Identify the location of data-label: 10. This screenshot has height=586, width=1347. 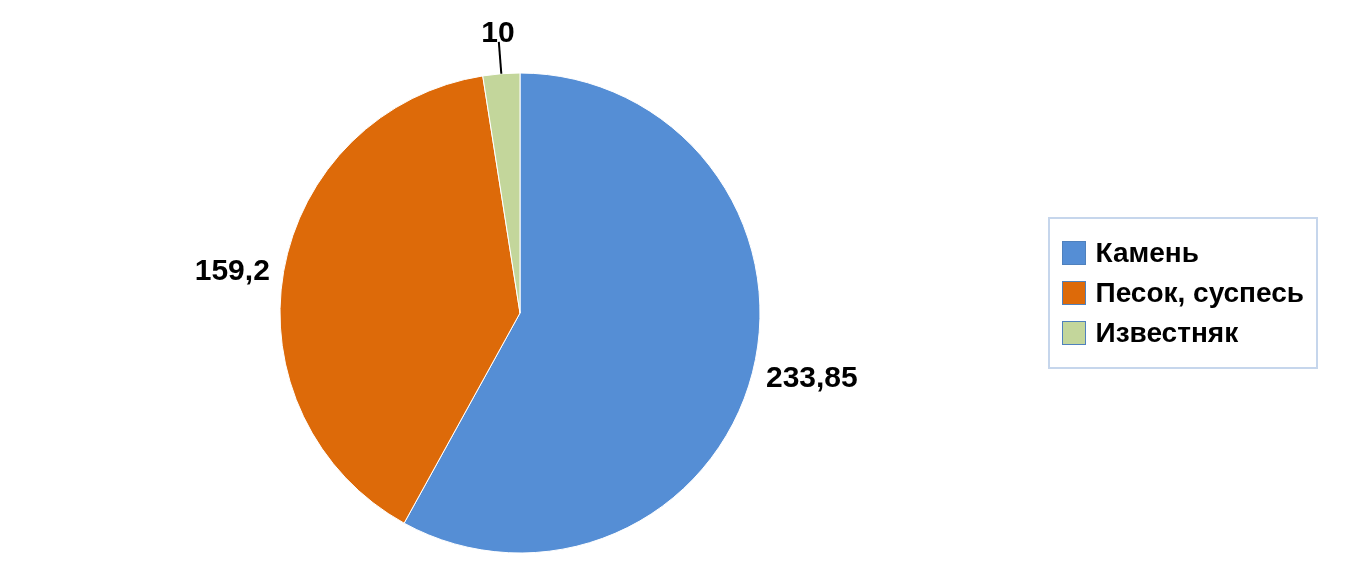
(498, 32).